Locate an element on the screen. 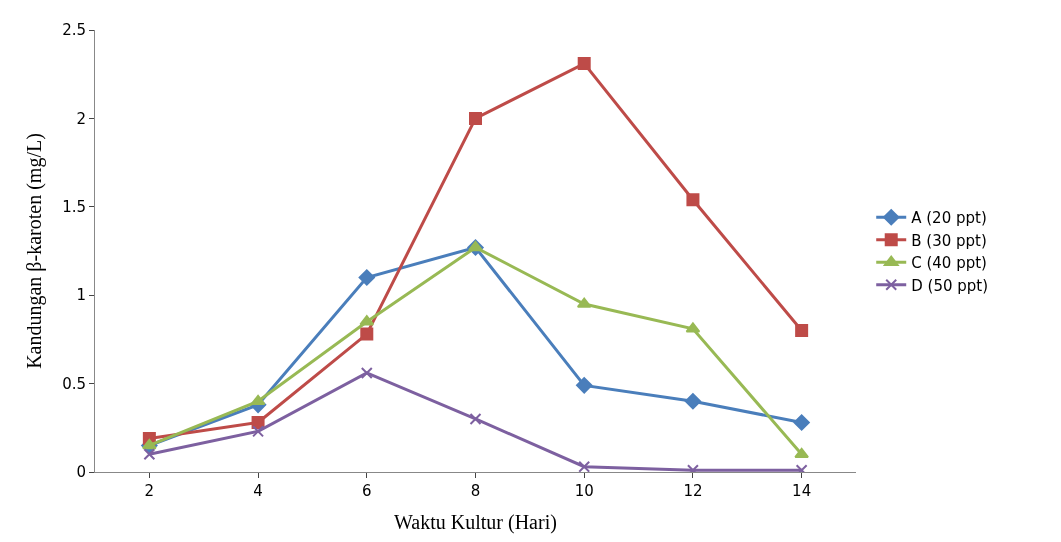  y-tick-label: 1.5 is located at coordinates (74, 207).